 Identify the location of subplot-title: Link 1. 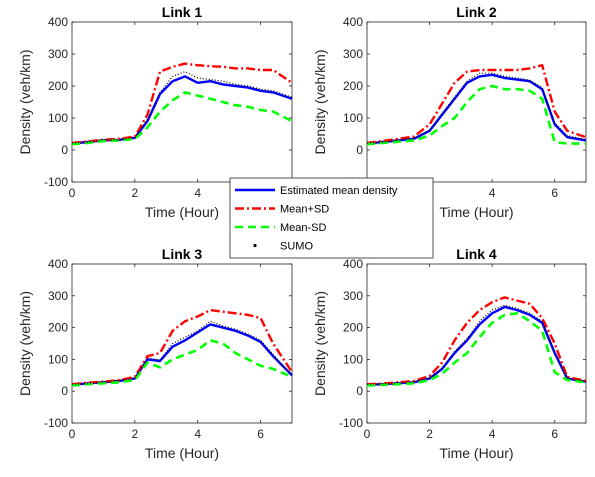
(182, 12).